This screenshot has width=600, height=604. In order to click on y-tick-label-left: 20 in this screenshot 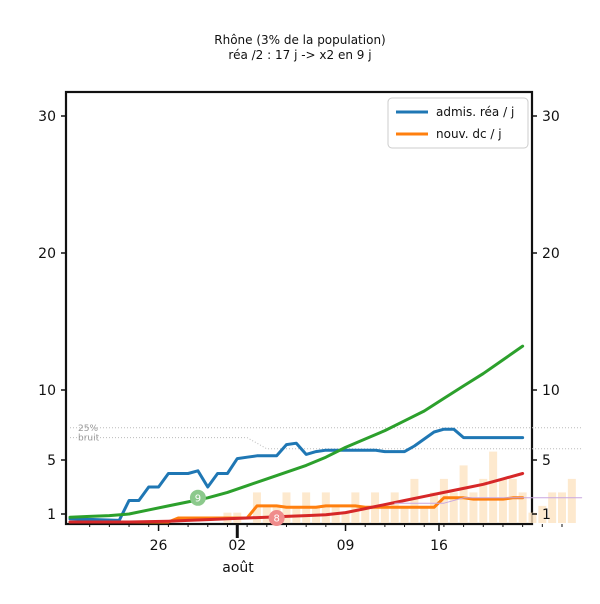, I will do `click(47, 254)`.